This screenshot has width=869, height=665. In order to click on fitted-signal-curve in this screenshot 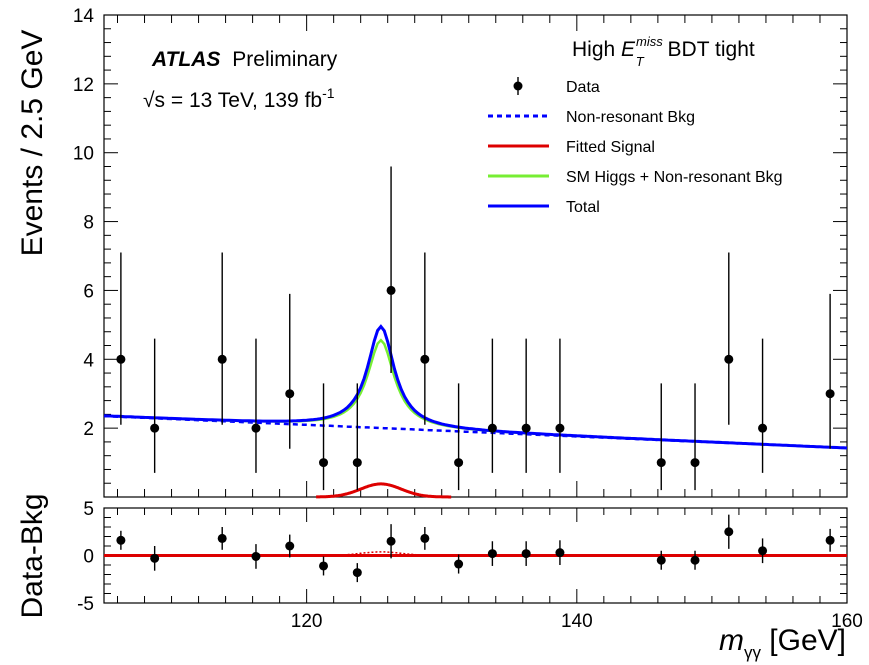, I will do `click(384, 490)`.